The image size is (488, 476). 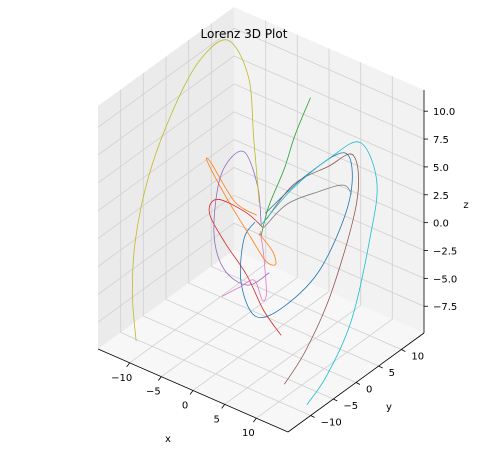 What do you see at coordinates (168, 439) in the screenshot?
I see `x-axis-label: x` at bounding box center [168, 439].